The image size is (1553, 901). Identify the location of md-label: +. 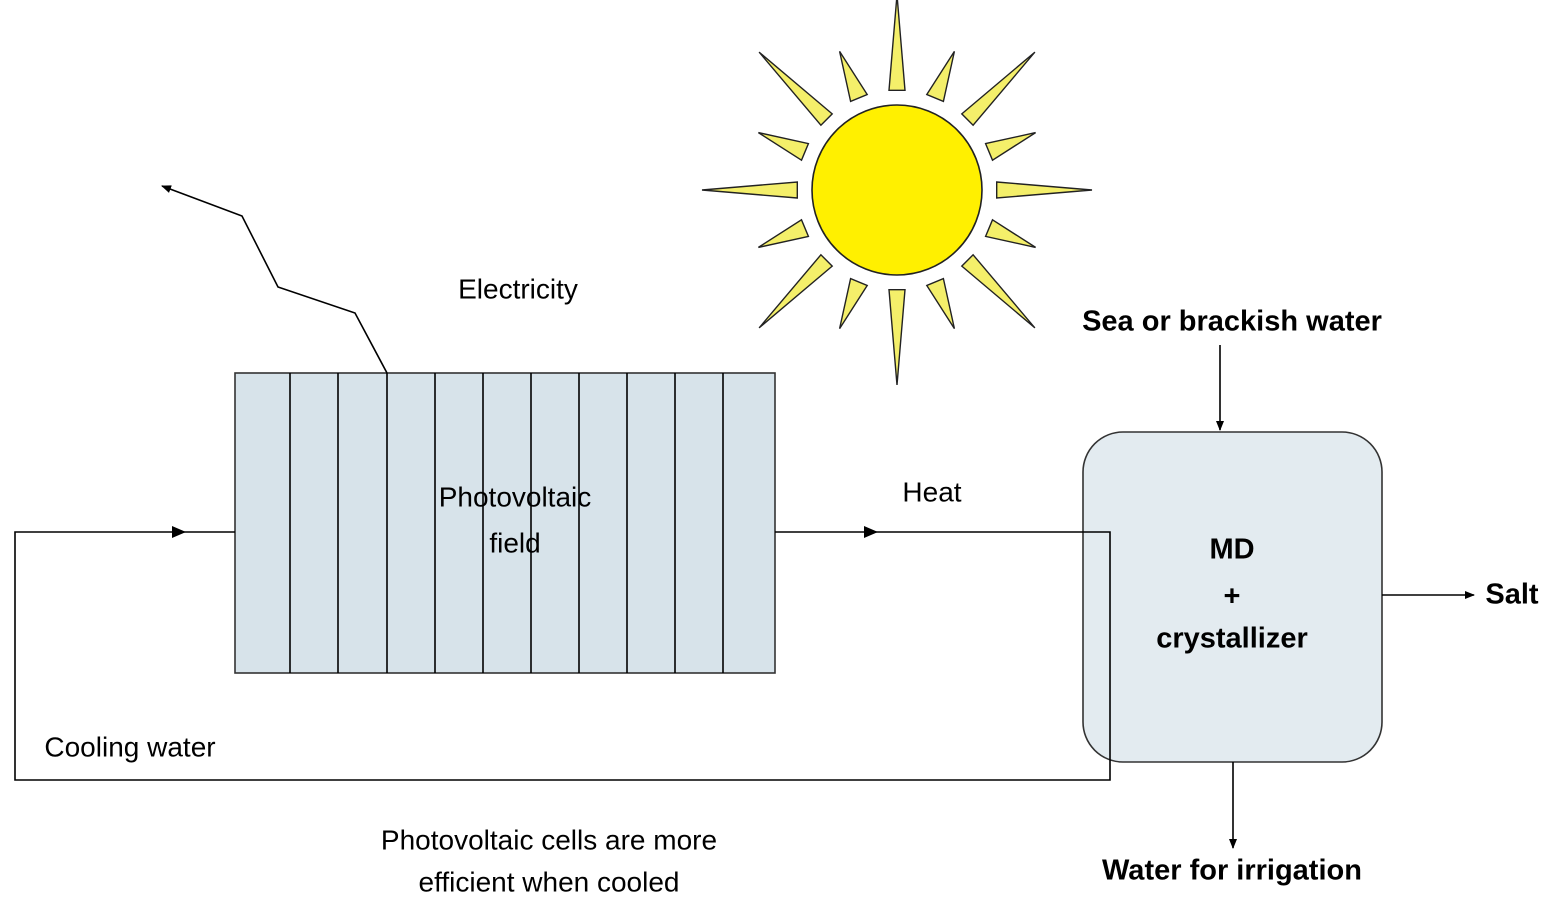
(1232, 597).